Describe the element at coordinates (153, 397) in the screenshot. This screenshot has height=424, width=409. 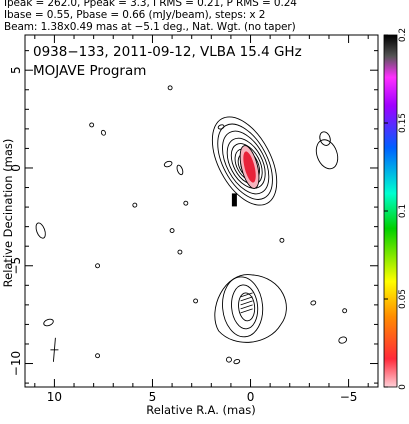
I see `x-tick-label: 5` at that location.